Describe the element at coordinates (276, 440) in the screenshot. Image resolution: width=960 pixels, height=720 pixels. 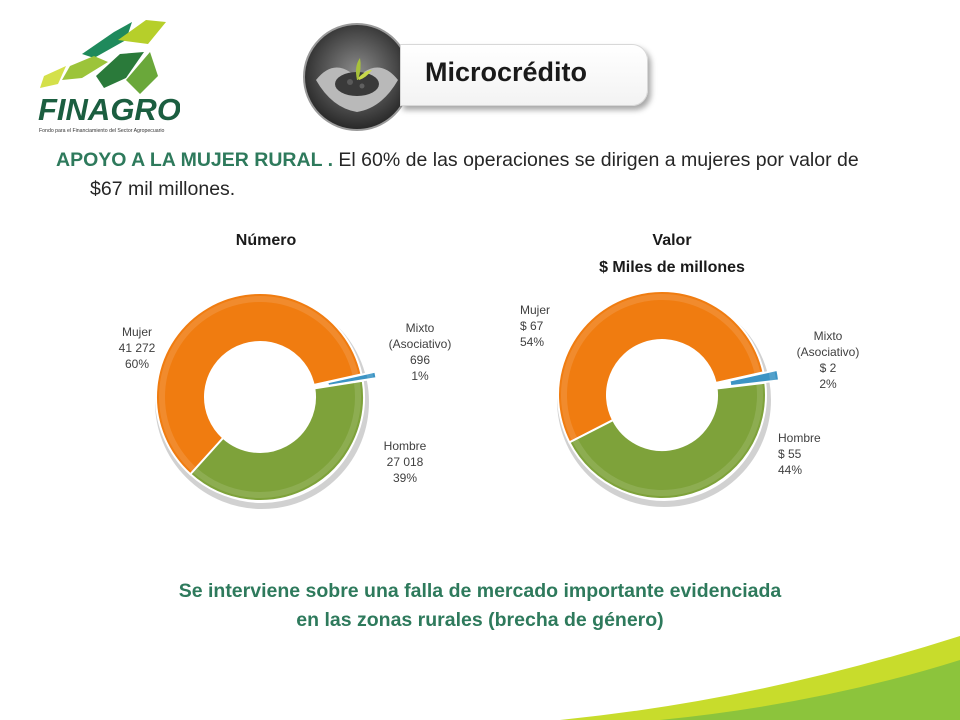
I see `numero-slice-hombre` at that location.